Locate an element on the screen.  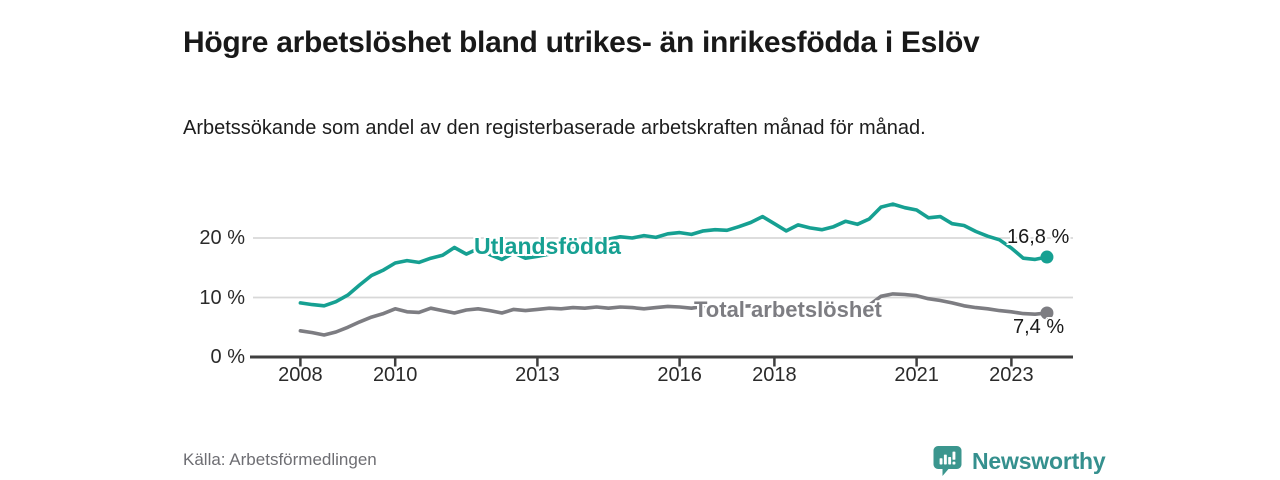
series-end-dot-utlandsfodda is located at coordinates (1047, 257).